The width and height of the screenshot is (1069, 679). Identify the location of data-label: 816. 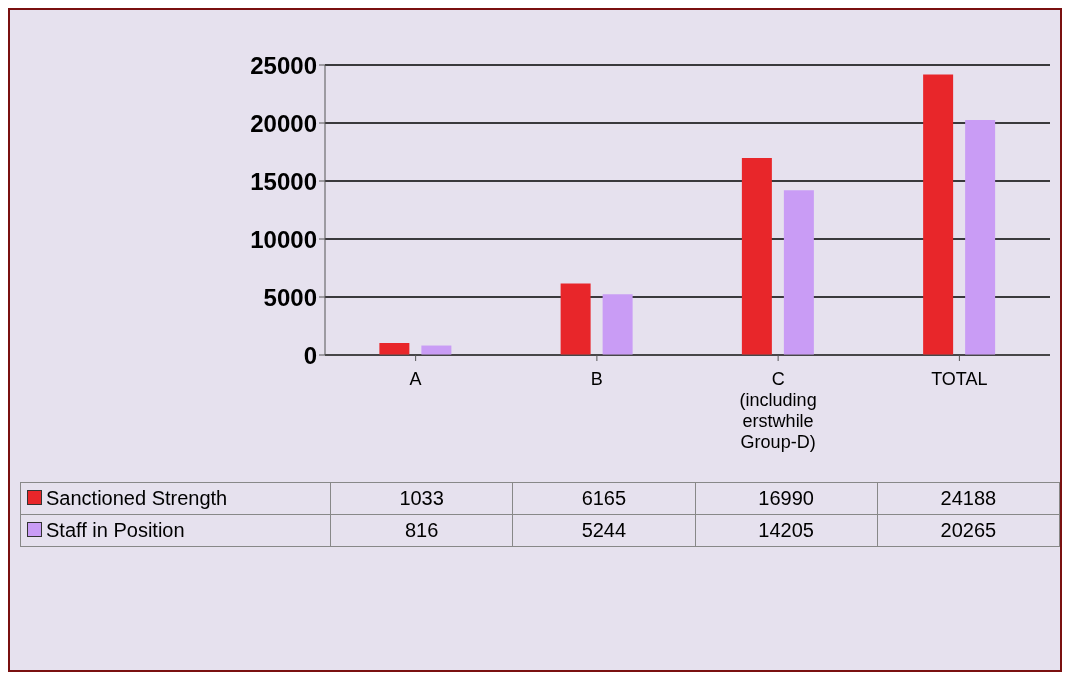
(421, 530).